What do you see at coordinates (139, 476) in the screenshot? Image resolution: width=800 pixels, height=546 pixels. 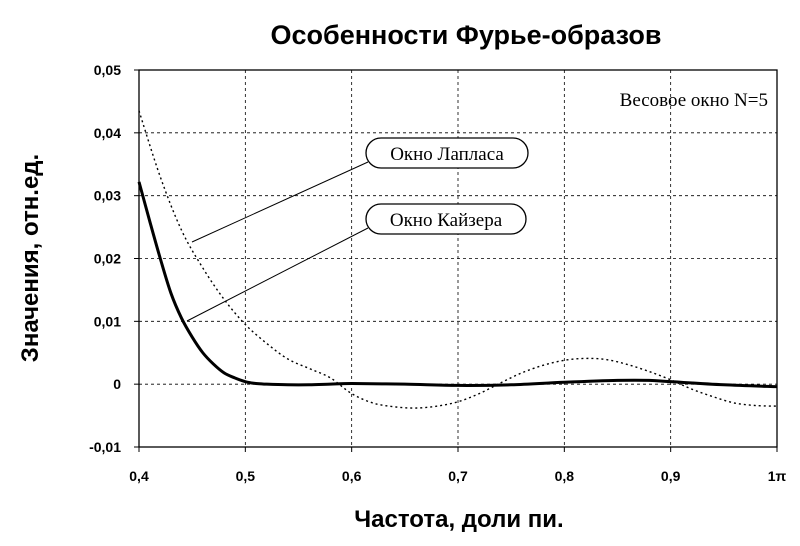 I see `x-tick-label: 0,4` at bounding box center [139, 476].